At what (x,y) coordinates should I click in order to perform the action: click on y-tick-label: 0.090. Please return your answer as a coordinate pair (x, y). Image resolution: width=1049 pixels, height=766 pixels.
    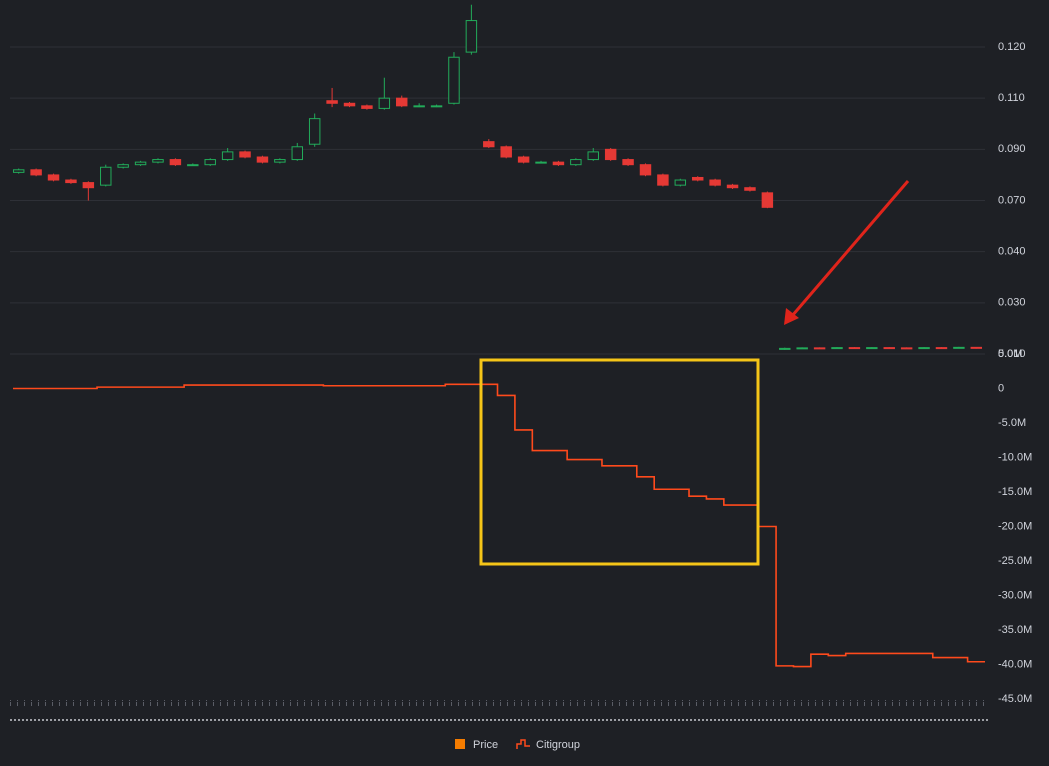
    Looking at the image, I should click on (1012, 149).